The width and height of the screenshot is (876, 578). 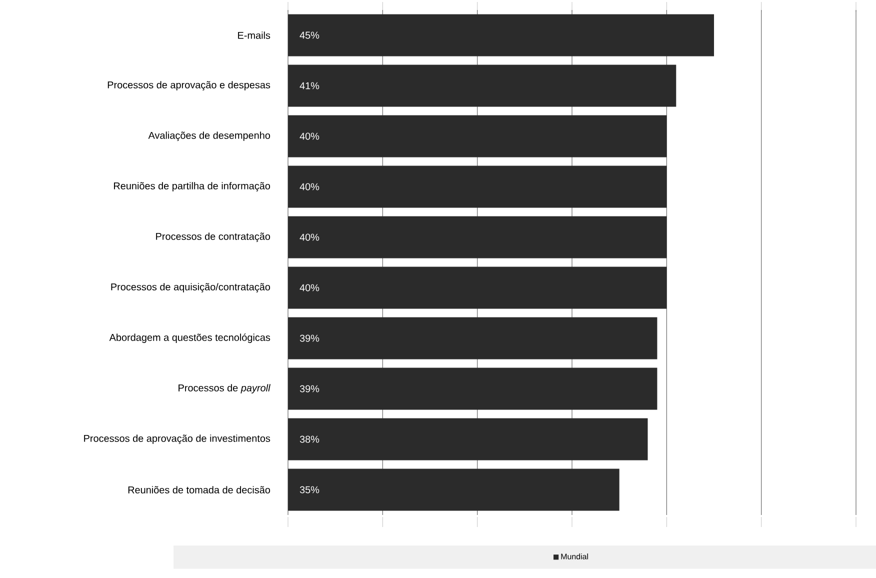 I want to click on y-tick-label: Reuniões de tomada de decisão, so click(x=199, y=490).